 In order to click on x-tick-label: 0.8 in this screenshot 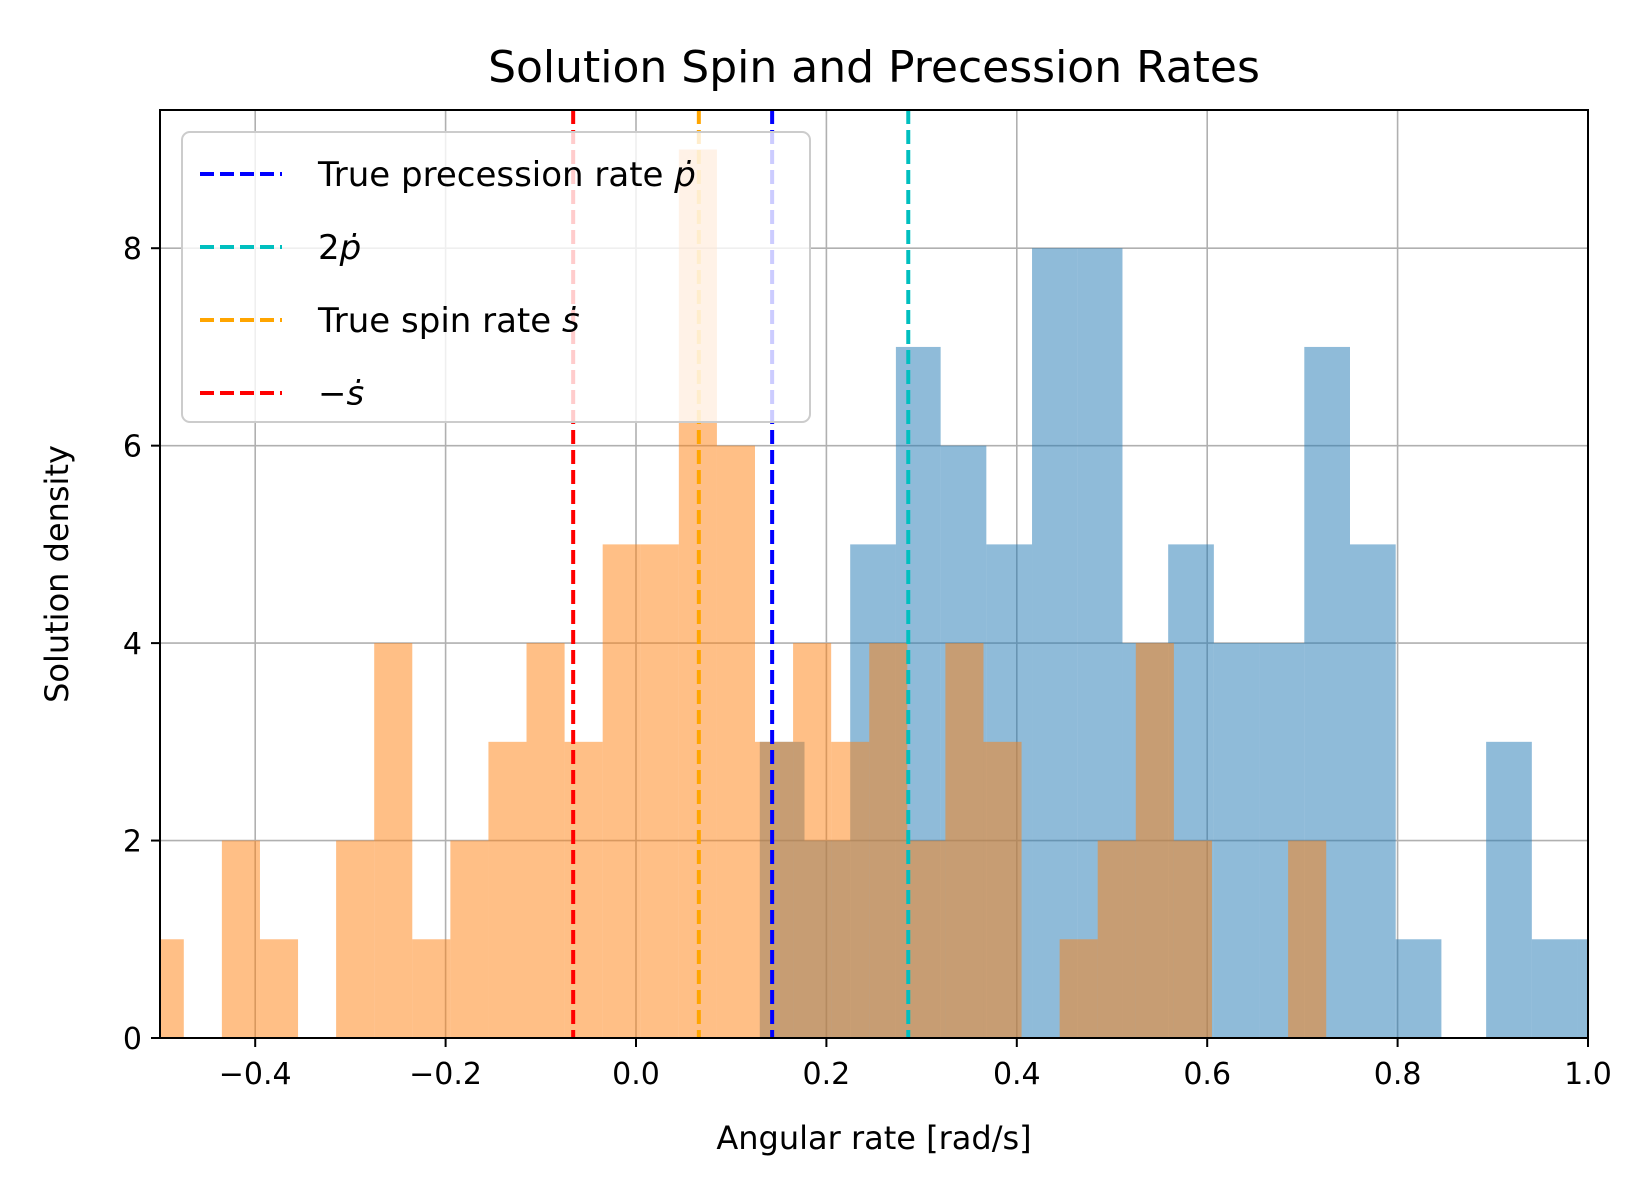, I will do `click(1398, 1074)`.